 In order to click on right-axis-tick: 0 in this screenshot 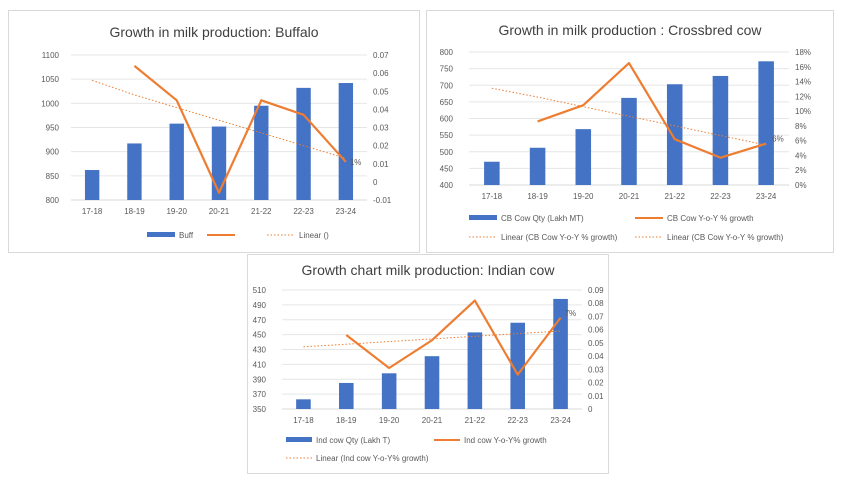, I will do `click(590, 409)`.